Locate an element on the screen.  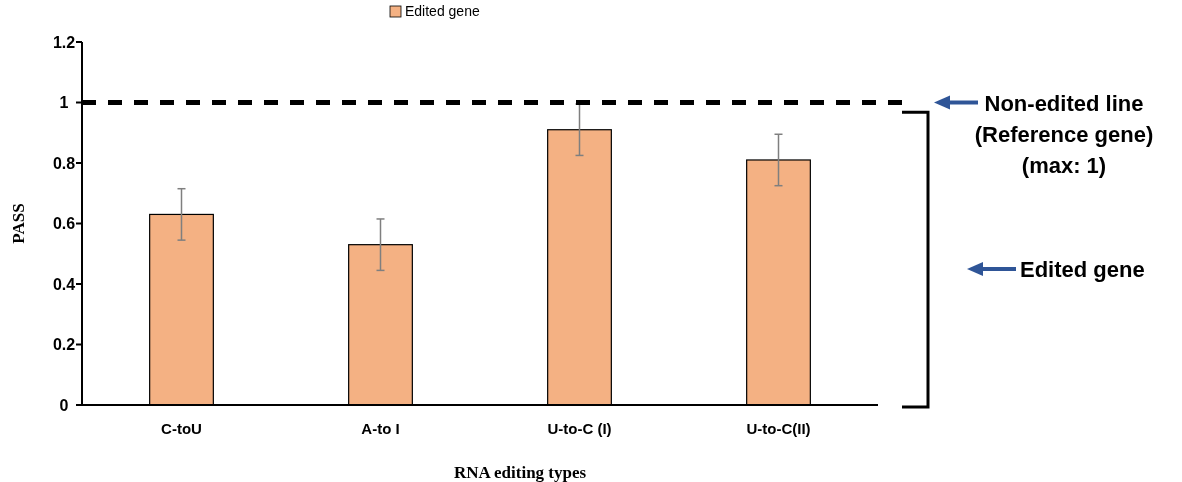
x-tick-label: C-toU is located at coordinates (181, 428).